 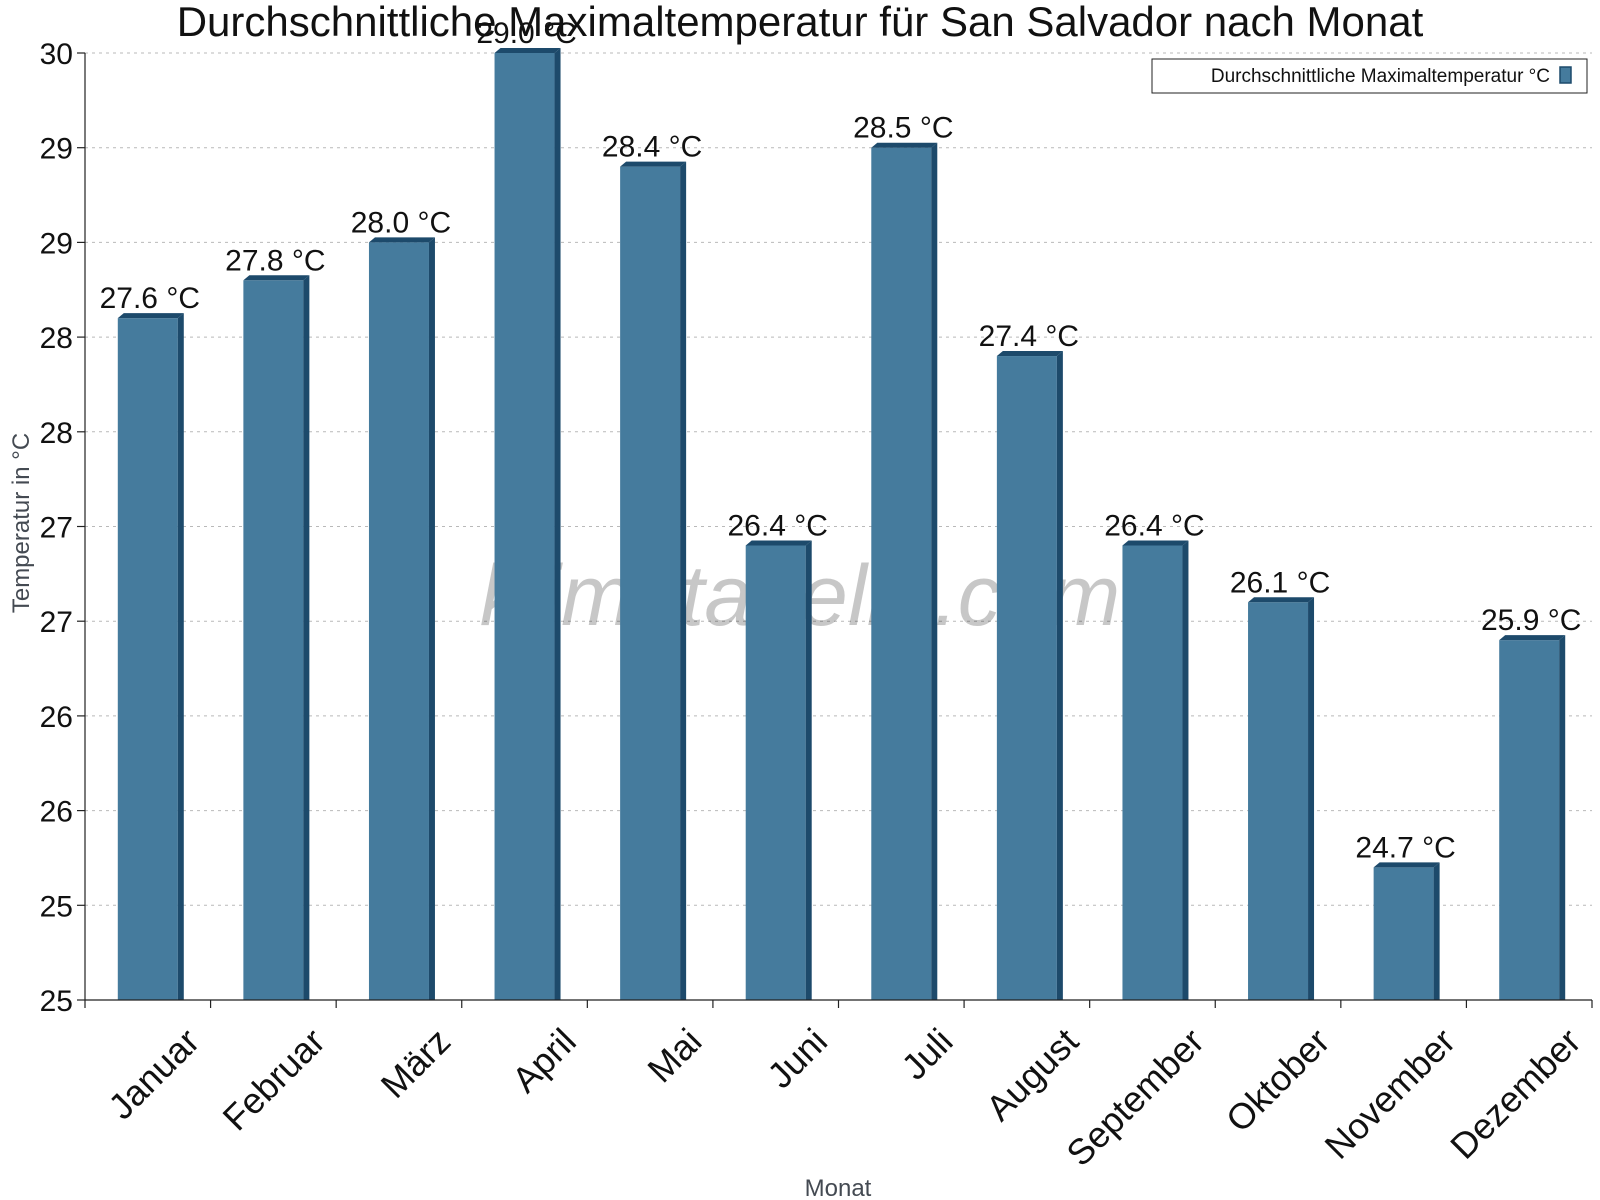 What do you see at coordinates (544, 1060) in the screenshot?
I see `x-tick-label: April` at bounding box center [544, 1060].